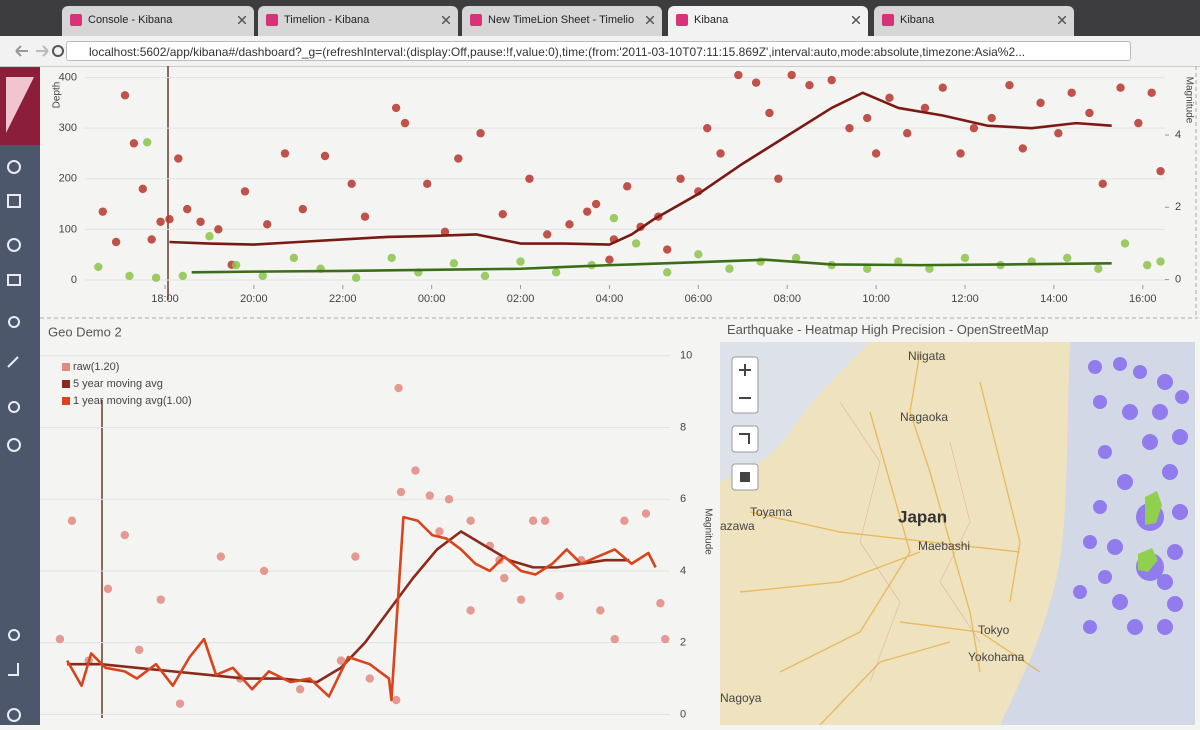 This screenshot has width=1200, height=730. I want to click on y-axis-title: Depth, so click(57, 95).